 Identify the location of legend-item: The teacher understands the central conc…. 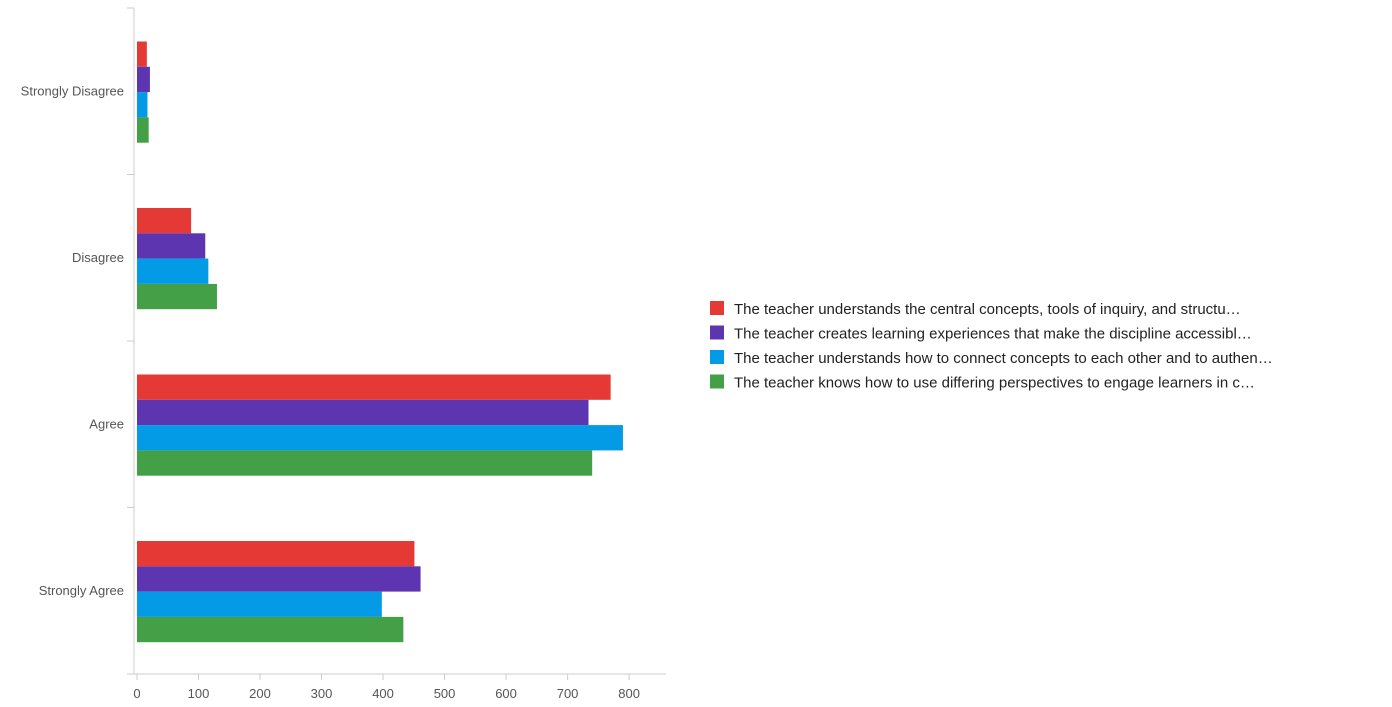
(975, 309).